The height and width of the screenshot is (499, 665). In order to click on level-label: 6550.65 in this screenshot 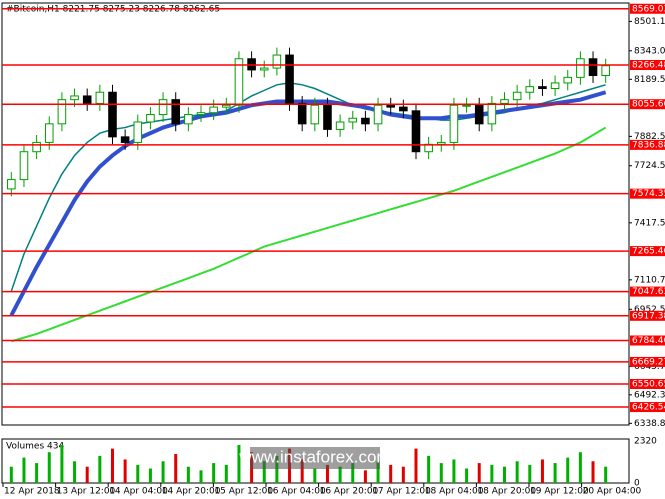, I will do `click(648, 384)`.